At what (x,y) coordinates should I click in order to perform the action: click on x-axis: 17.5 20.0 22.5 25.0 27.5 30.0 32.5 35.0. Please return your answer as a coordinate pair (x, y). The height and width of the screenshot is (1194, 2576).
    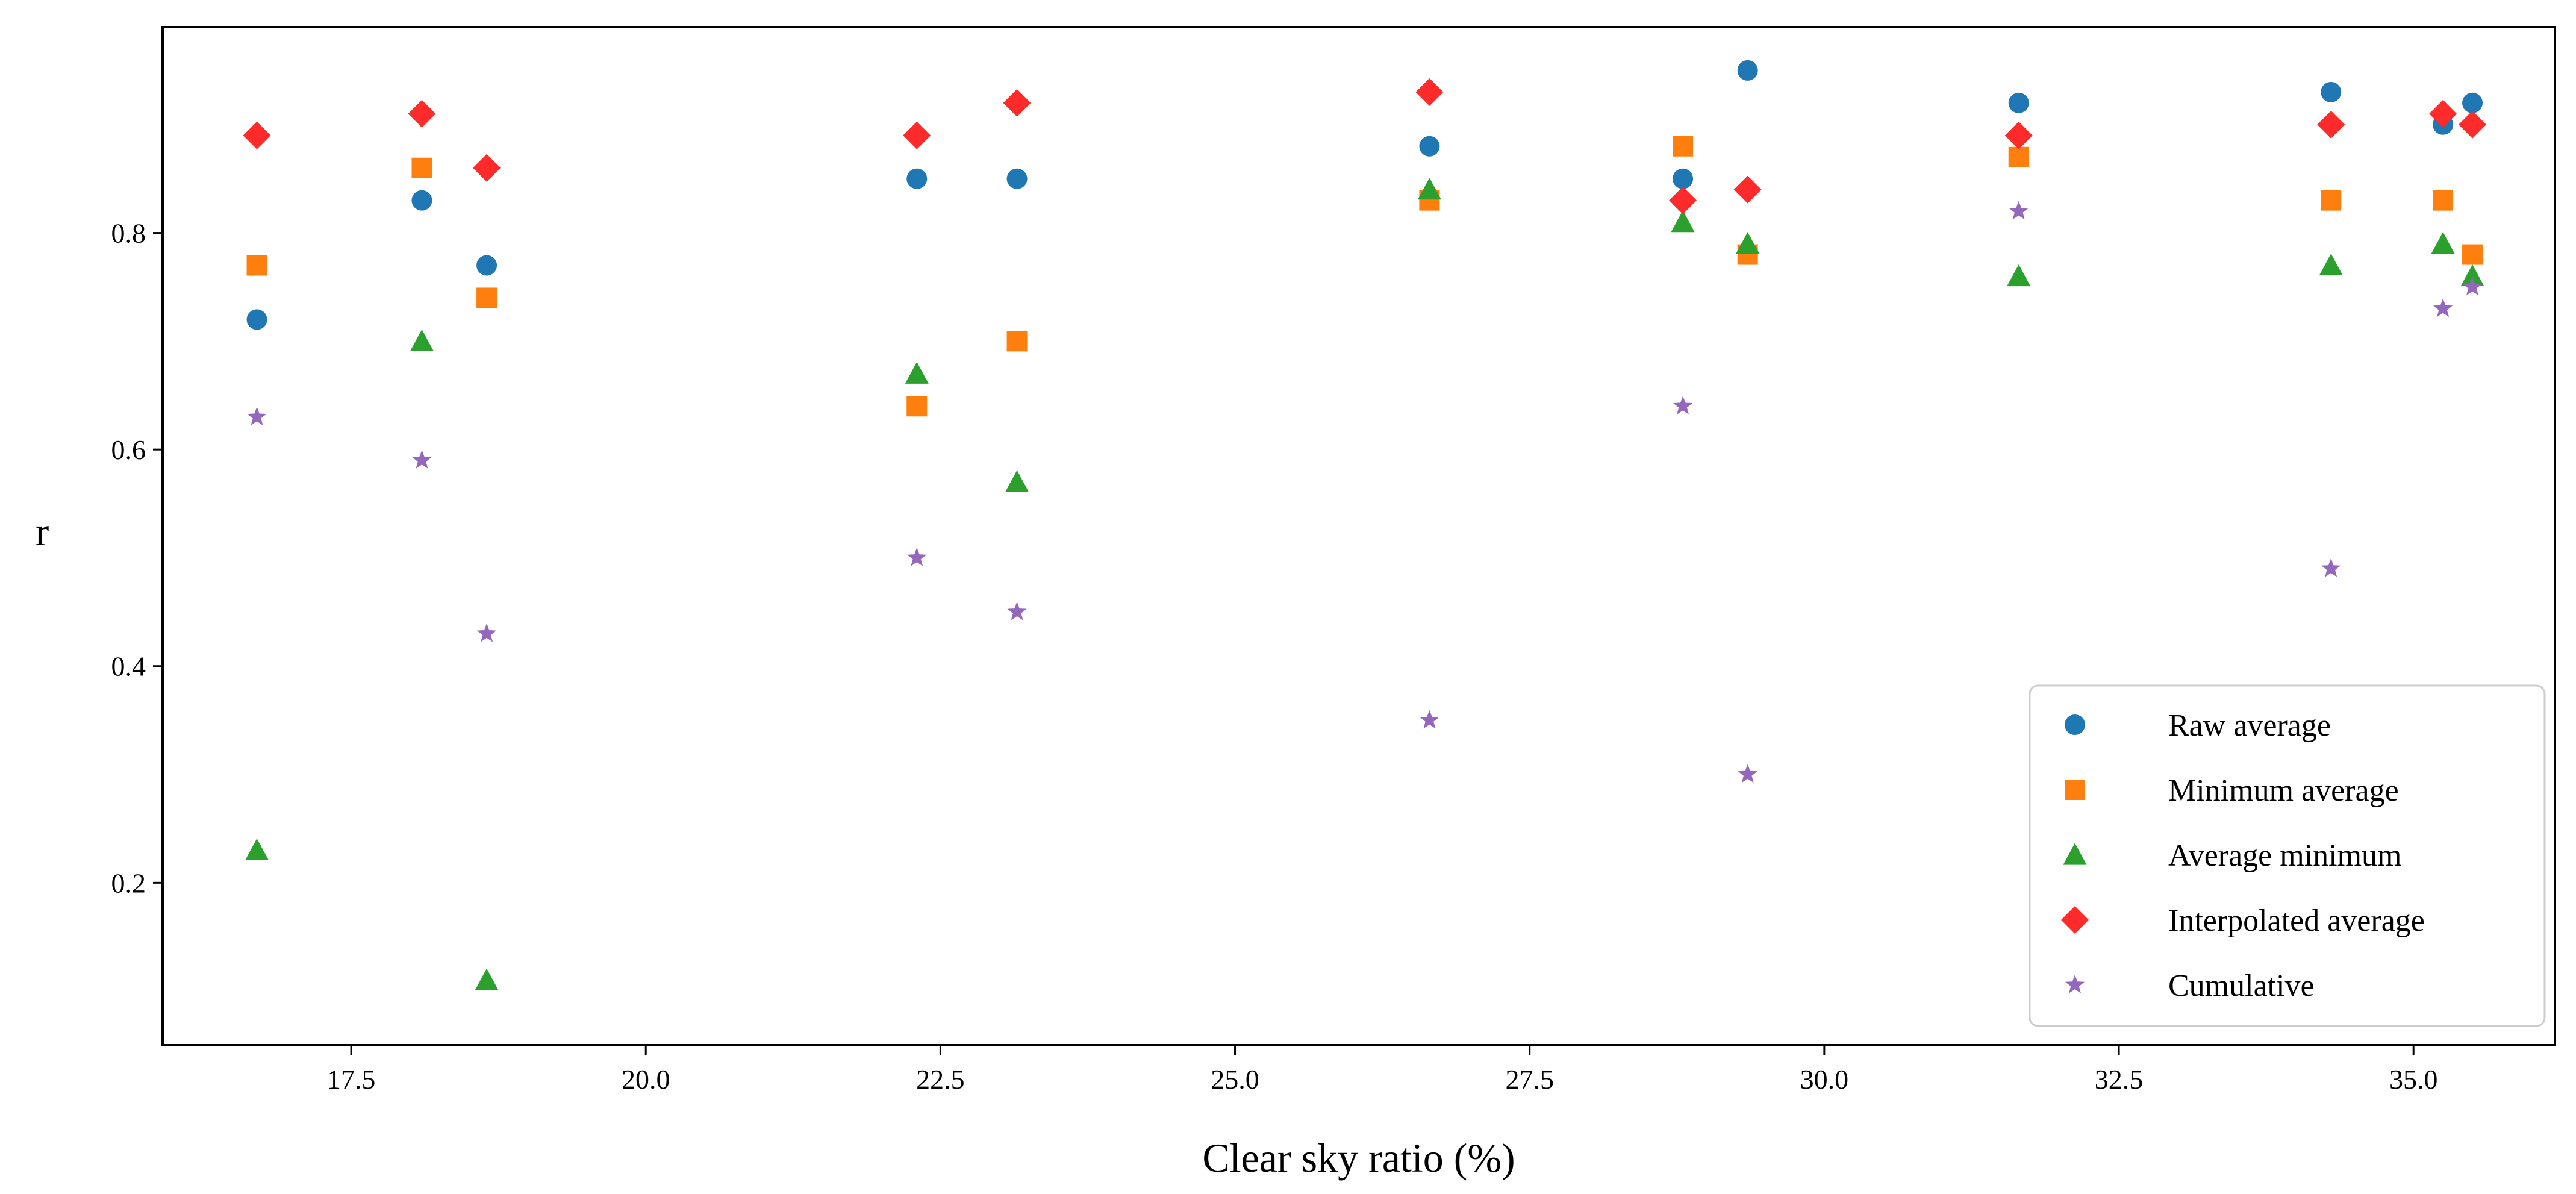
    Looking at the image, I should click on (1382, 1070).